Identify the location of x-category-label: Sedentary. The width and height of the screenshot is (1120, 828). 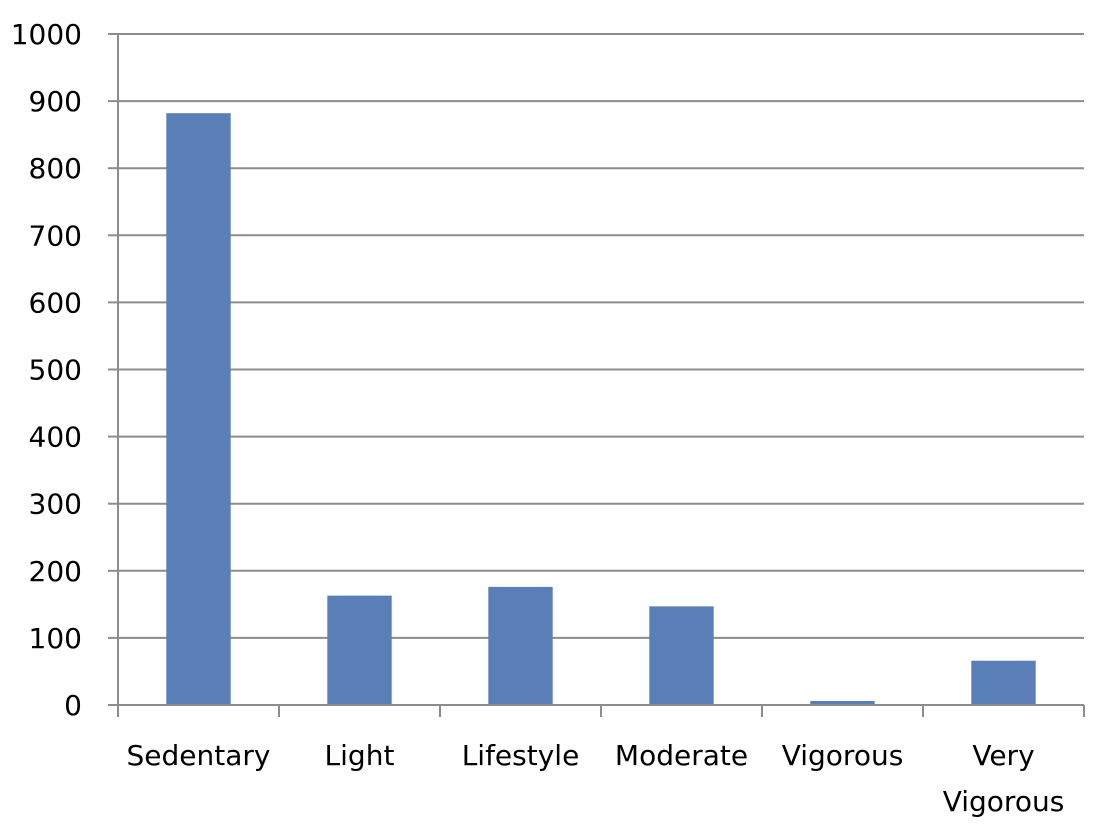
(199, 755).